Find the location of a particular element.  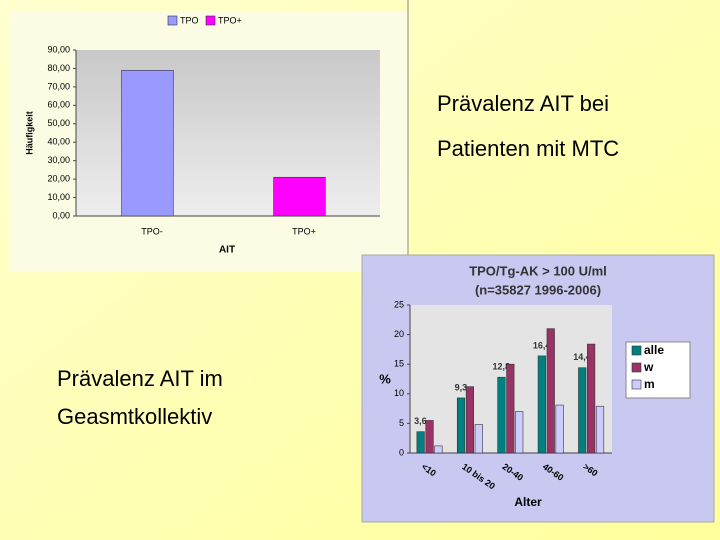

y-tick-label: 15 is located at coordinates (399, 364).